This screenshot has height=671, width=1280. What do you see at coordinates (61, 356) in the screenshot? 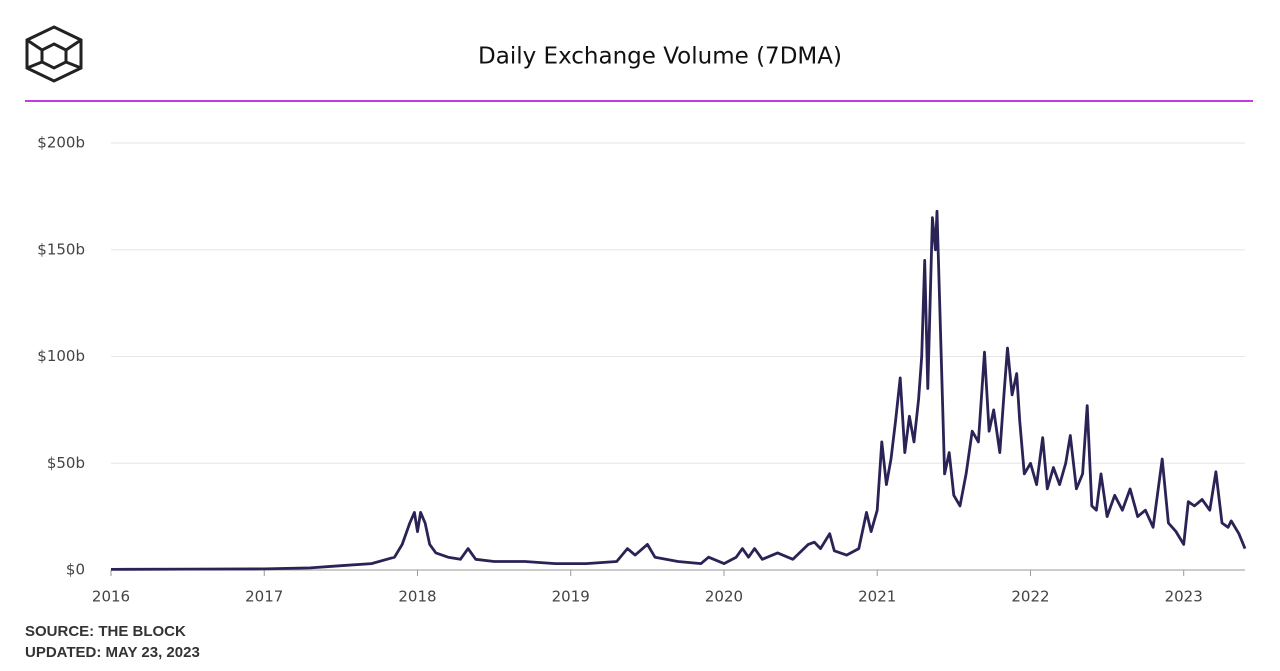
I see `y-tick-label: $100b` at bounding box center [61, 356].